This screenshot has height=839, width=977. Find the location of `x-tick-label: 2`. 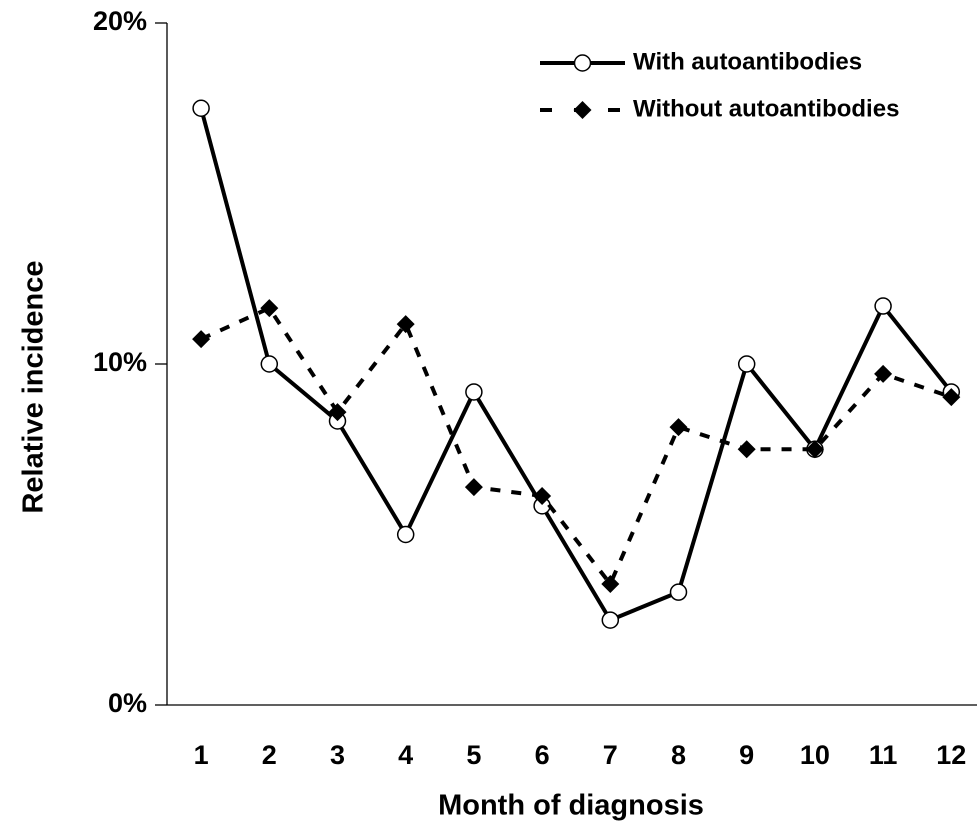

x-tick-label: 2 is located at coordinates (269, 755).